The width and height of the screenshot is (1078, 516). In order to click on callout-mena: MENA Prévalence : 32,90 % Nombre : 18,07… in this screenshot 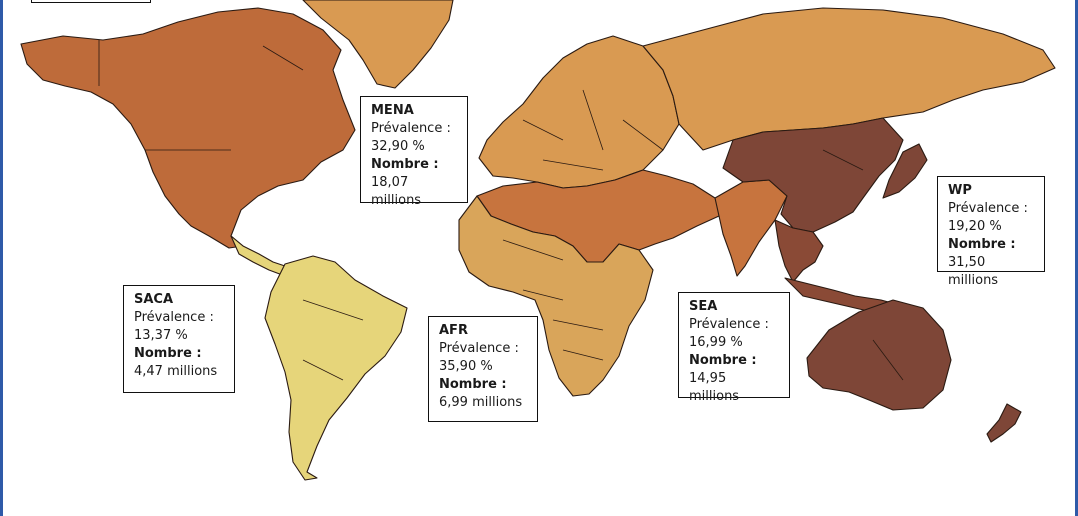, I will do `click(414, 152)`.